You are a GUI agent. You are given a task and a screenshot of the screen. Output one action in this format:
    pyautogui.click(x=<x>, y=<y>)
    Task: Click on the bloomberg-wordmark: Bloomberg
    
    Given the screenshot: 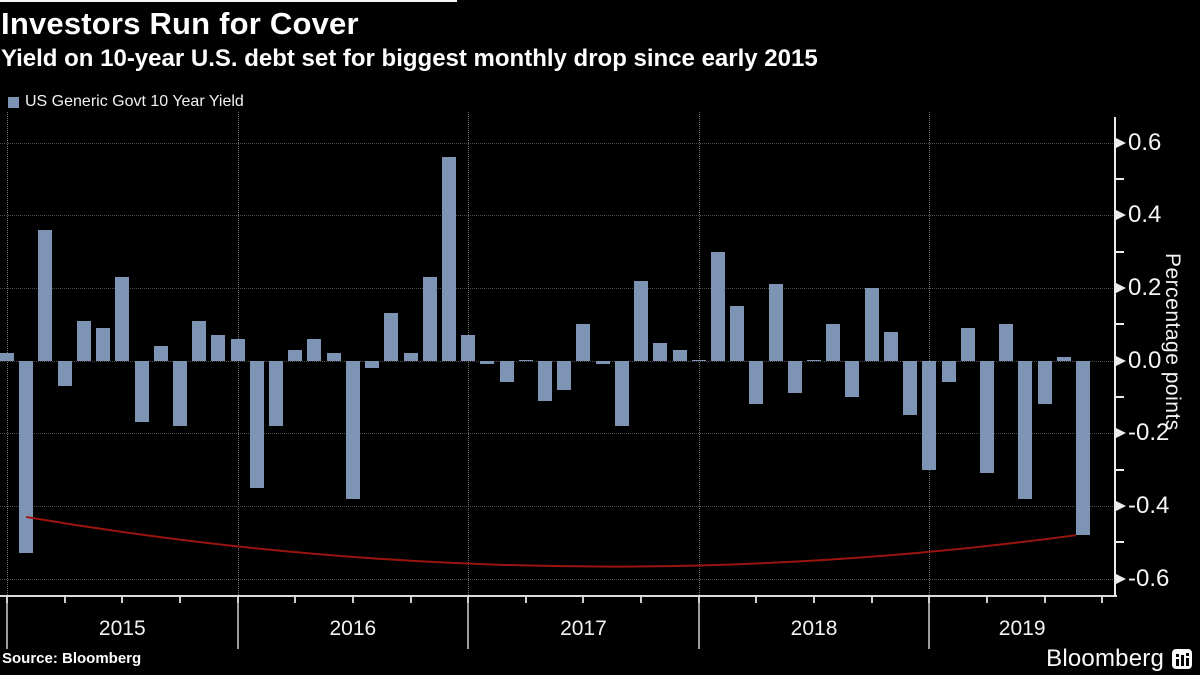 What is the action you would take?
    pyautogui.click(x=1105, y=658)
    